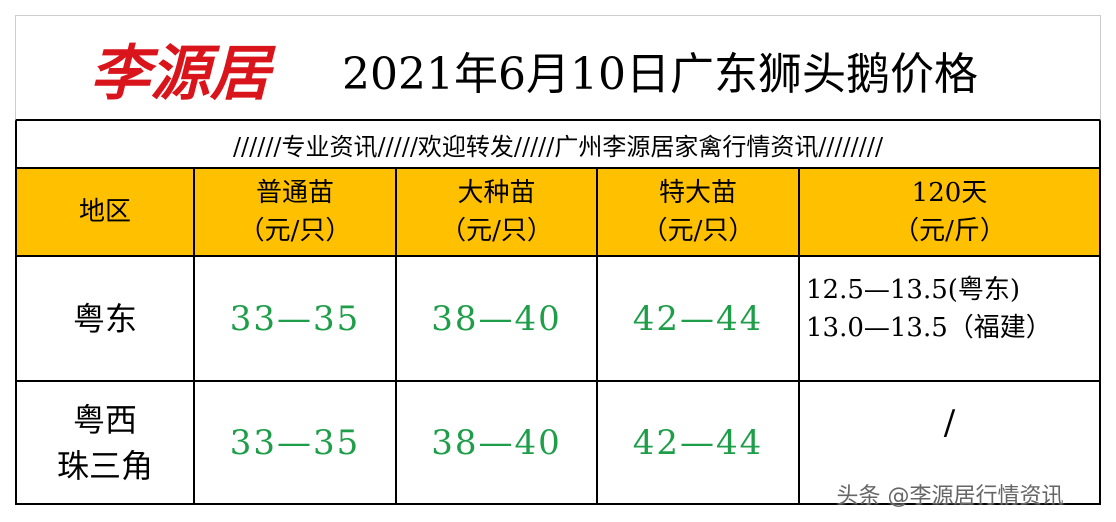 Image resolution: width=1116 pixels, height=522 pixels. What do you see at coordinates (496, 193) in the screenshot?
I see `header-text: 大种苗` at bounding box center [496, 193].